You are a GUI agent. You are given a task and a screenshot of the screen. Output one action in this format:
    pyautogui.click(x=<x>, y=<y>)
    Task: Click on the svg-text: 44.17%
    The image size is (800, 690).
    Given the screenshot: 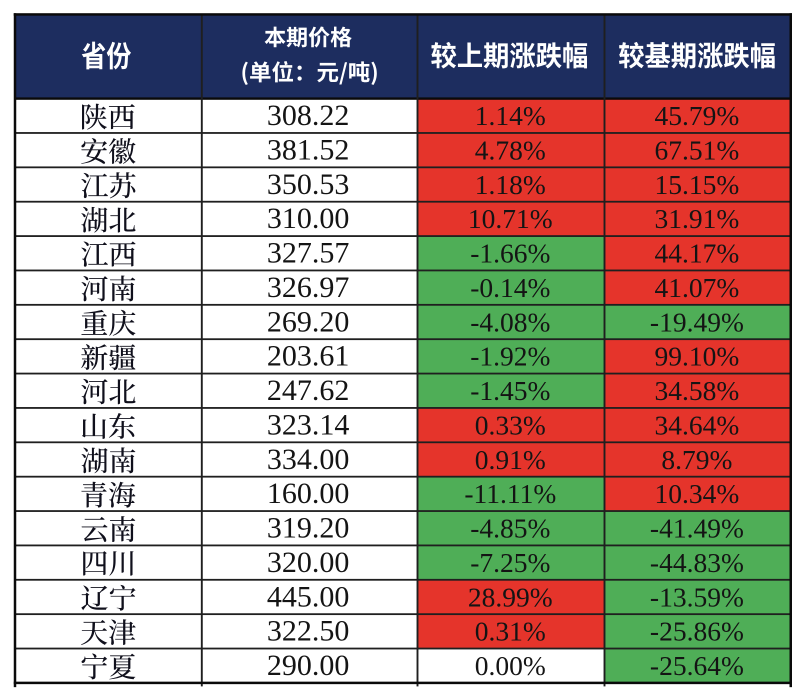 What is the action you would take?
    pyautogui.click(x=697, y=253)
    